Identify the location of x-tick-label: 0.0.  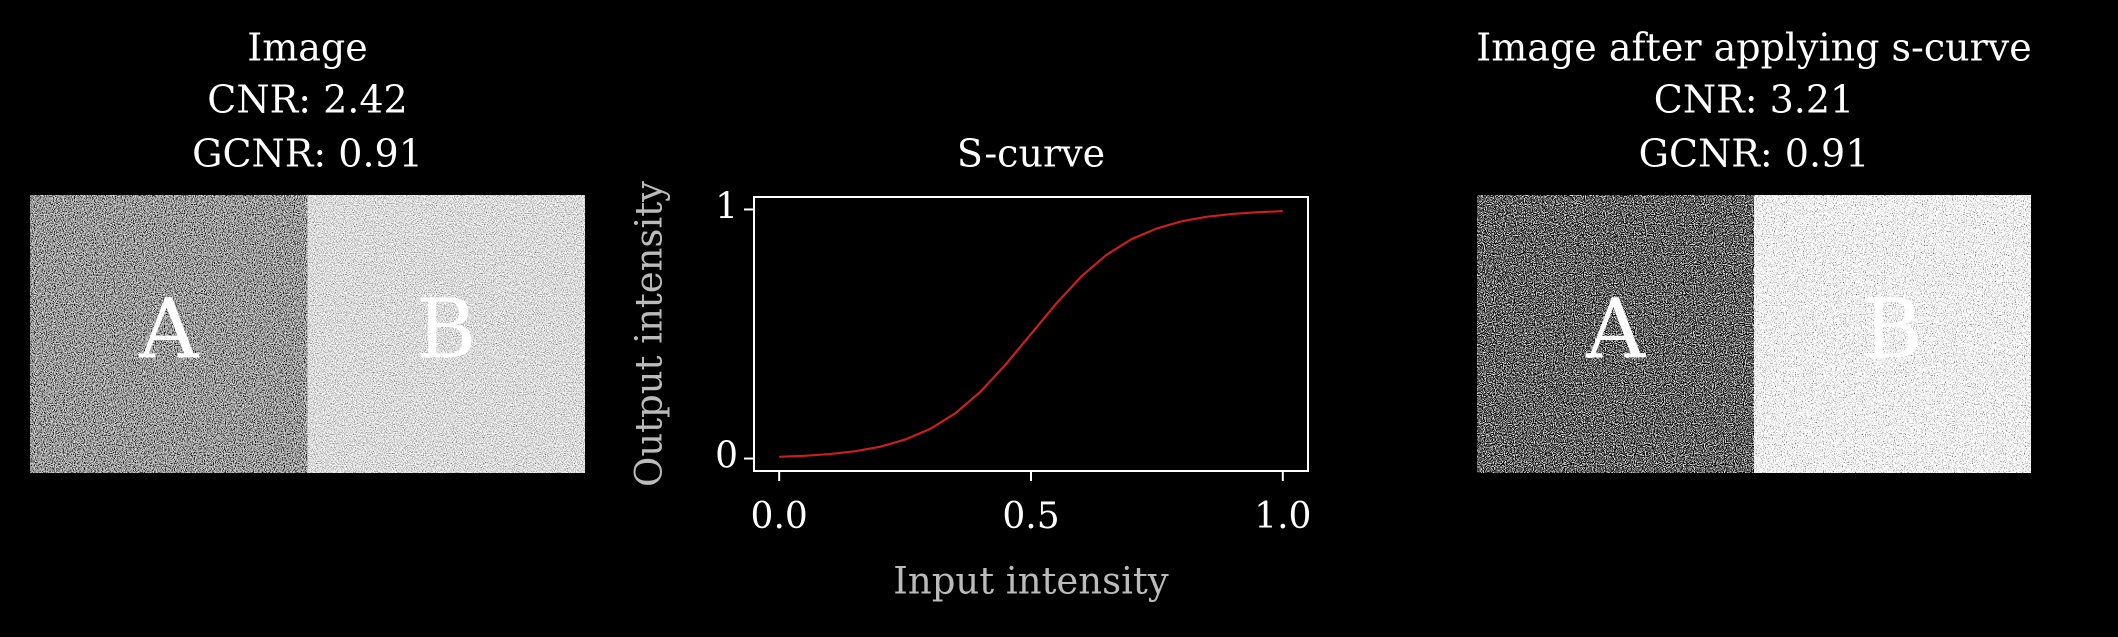
(779, 516).